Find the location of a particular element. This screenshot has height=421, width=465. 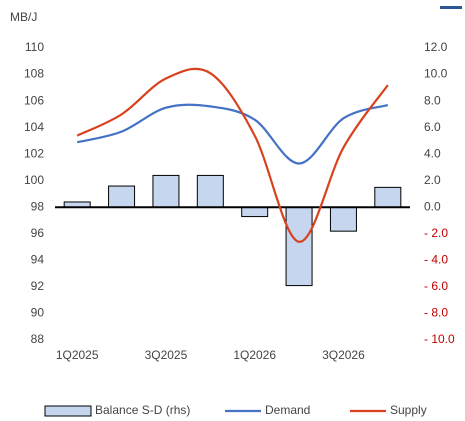

y-tick-label: 104 is located at coordinates (34, 127).